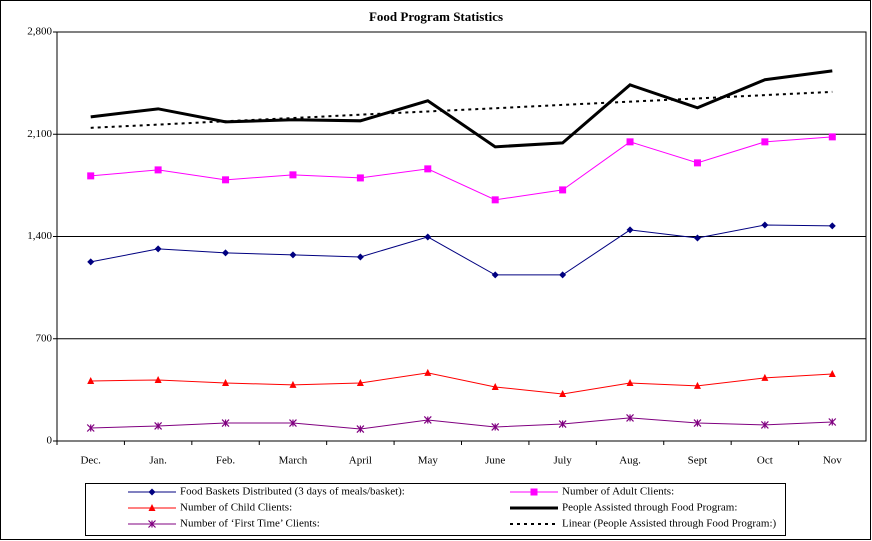 Image resolution: width=872 pixels, height=541 pixels. I want to click on x-tick-label: May, so click(428, 461).